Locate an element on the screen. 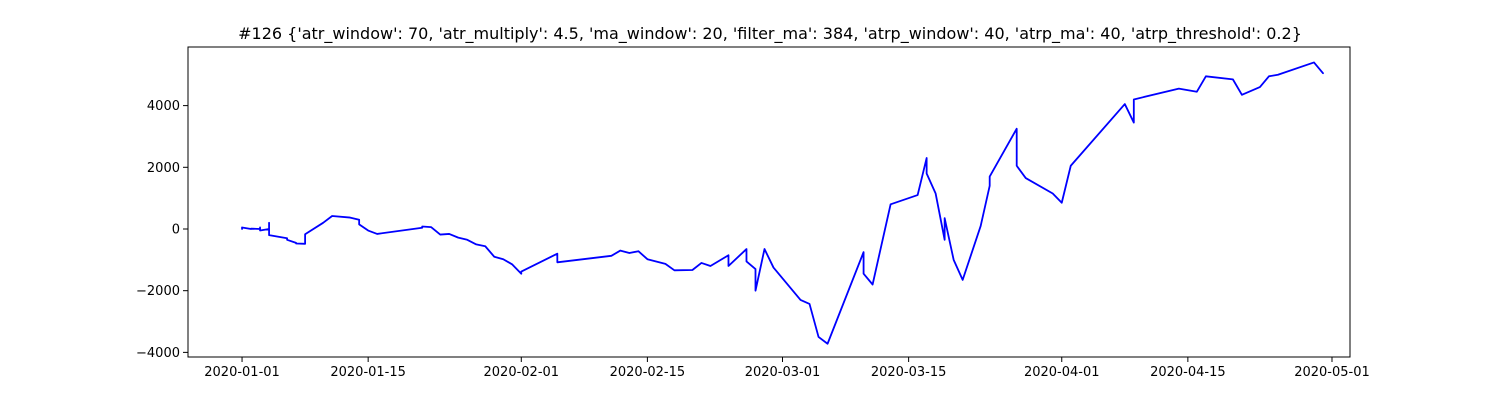 This screenshot has height=400, width=1500. y-tick-label: −4000 is located at coordinates (158, 353).